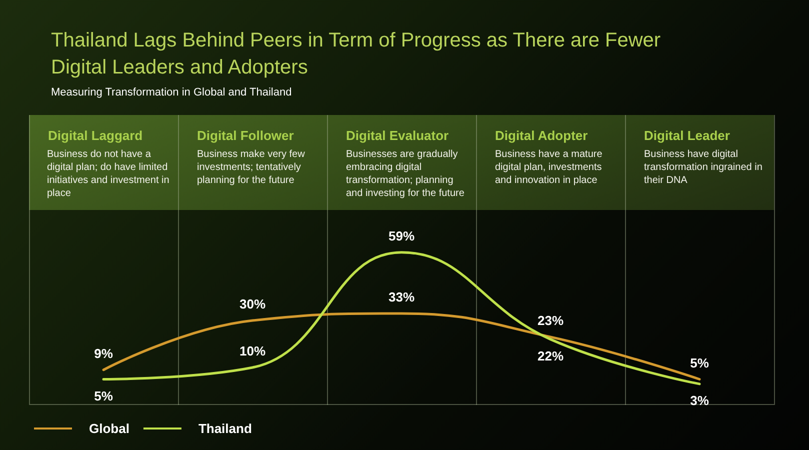  I want to click on text: Business make very few investments; tentatively planning for the future, so click(251, 167).